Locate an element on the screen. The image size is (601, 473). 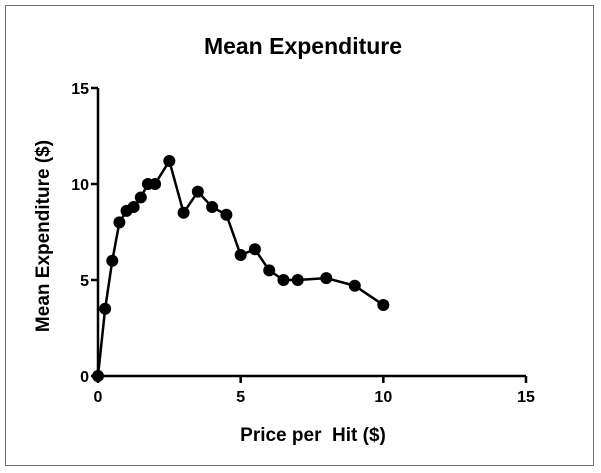
y-axis-label: Mean Expenditure ($) is located at coordinates (43, 236).